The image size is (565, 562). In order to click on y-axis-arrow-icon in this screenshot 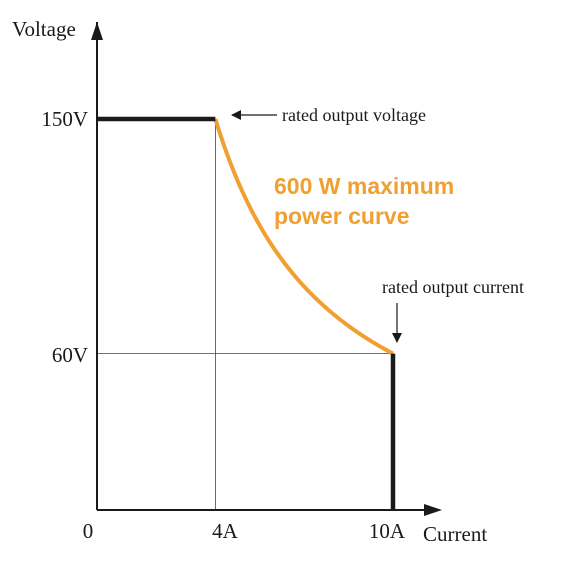, I will do `click(97, 31)`.